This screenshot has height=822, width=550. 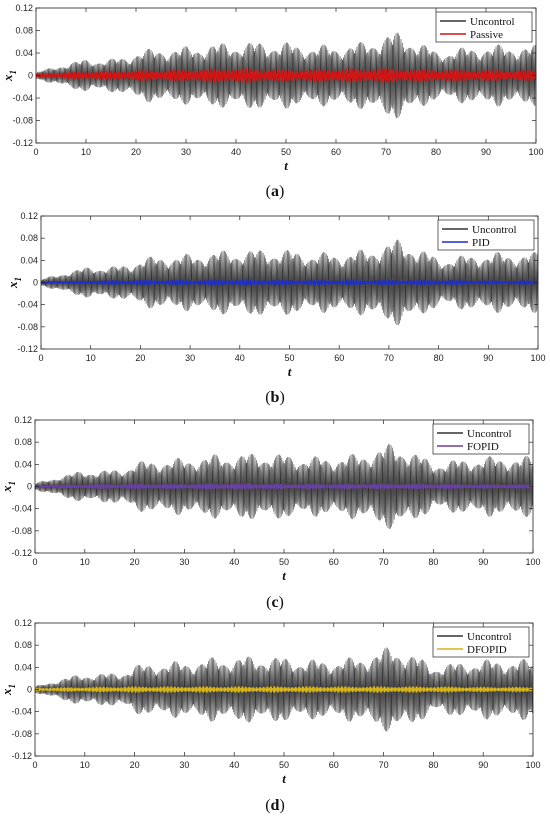 What do you see at coordinates (275, 397) in the screenshot?
I see `panel-caption: (b)` at bounding box center [275, 397].